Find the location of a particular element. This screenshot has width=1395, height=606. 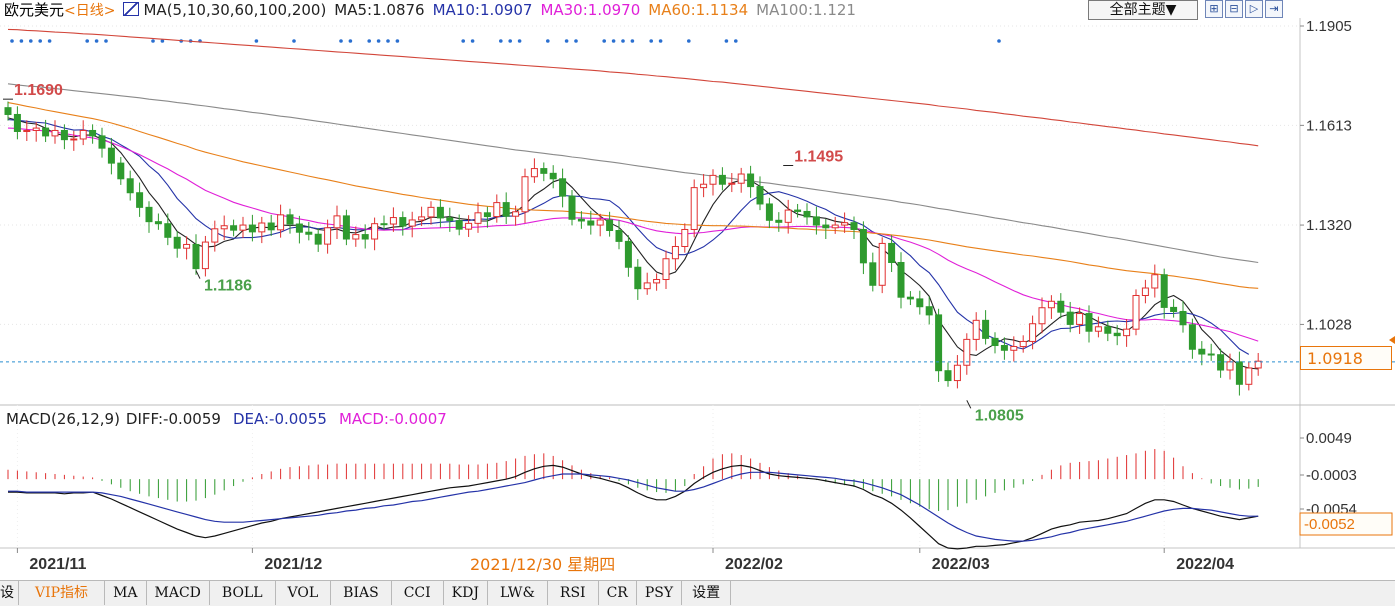

macd-diff-value: DIFF:-0.0059 is located at coordinates (173, 419).